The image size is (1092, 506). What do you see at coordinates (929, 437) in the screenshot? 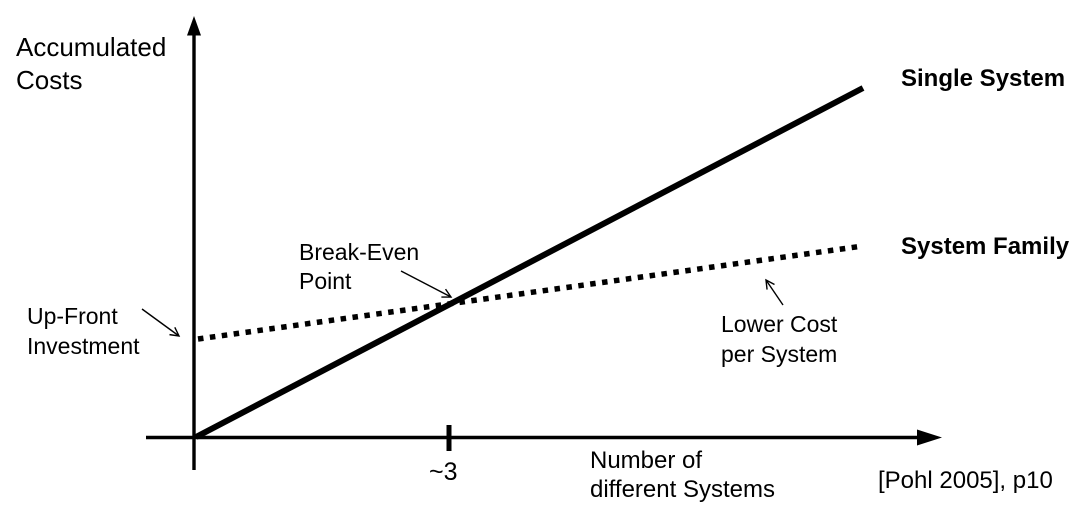
I see `x-axis-arrowhead-icon` at bounding box center [929, 437].